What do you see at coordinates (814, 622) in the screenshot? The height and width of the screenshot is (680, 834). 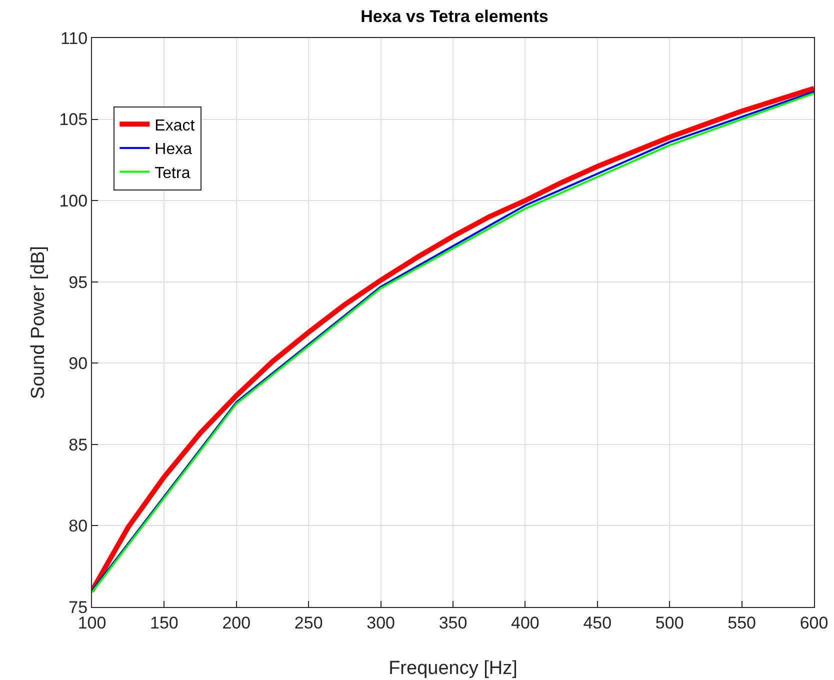 I see `x-tick-label: 600` at bounding box center [814, 622].